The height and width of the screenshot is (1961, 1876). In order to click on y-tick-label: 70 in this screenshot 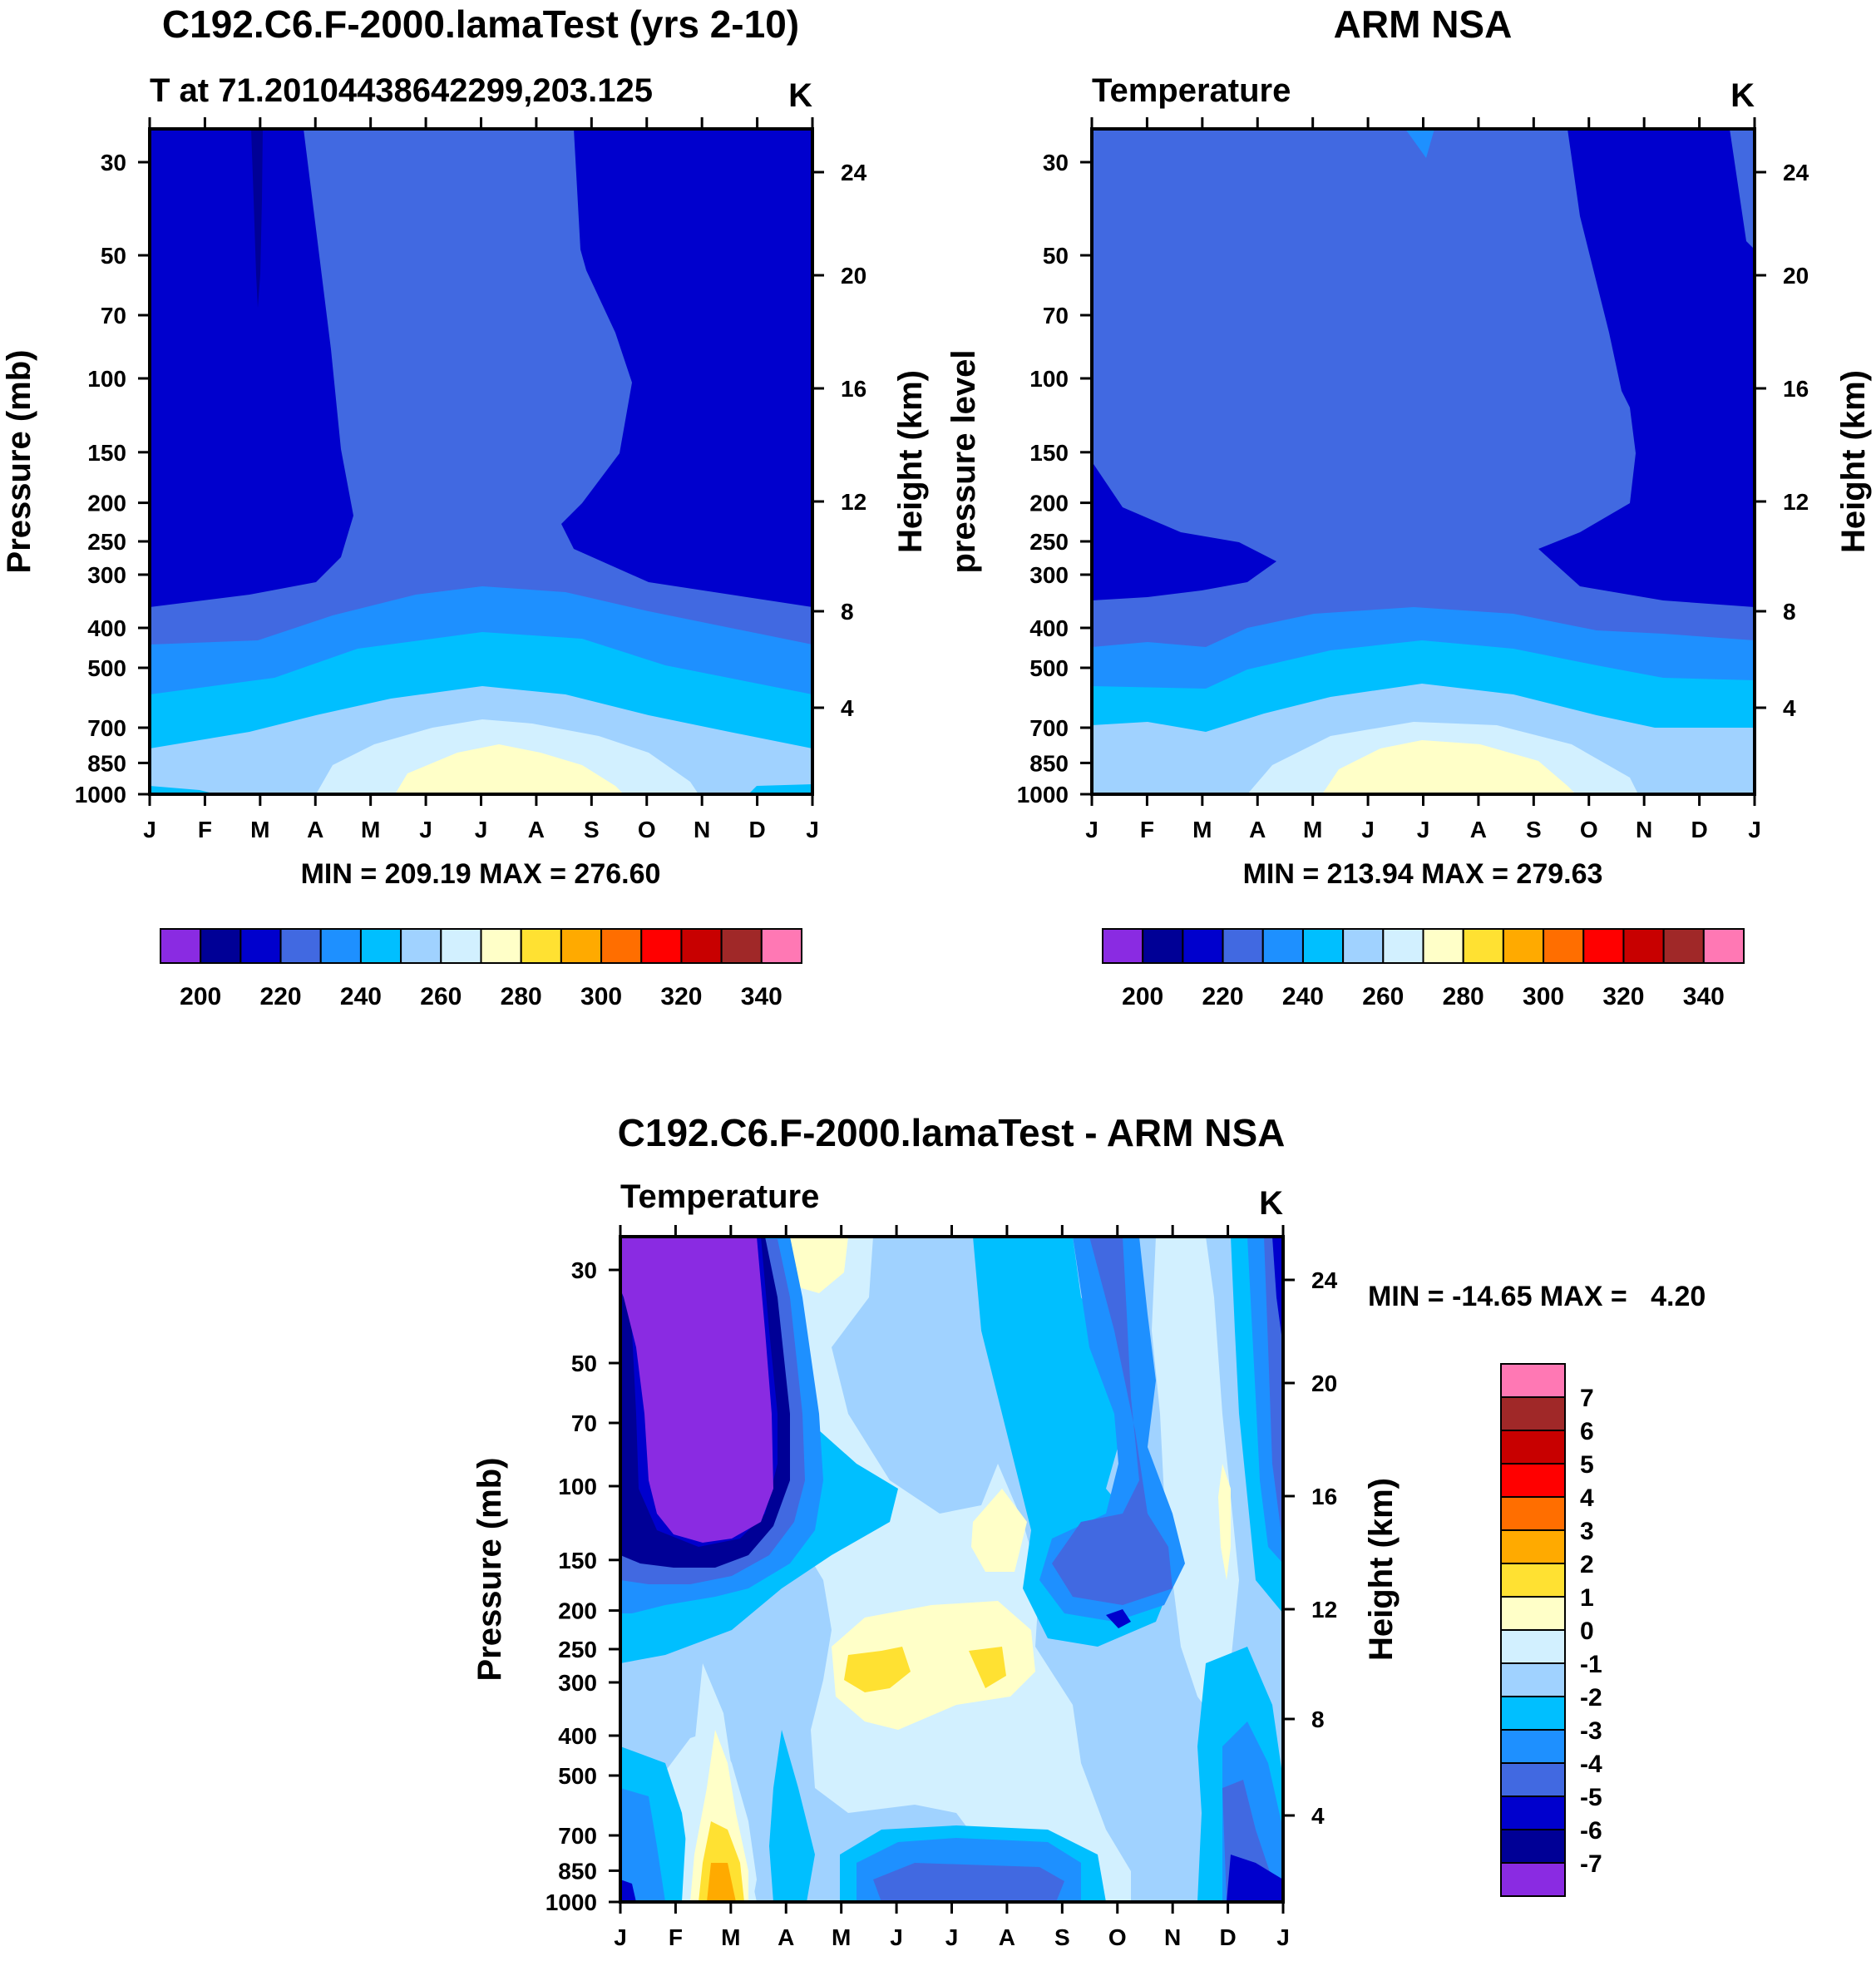, I will do `click(584, 1423)`.